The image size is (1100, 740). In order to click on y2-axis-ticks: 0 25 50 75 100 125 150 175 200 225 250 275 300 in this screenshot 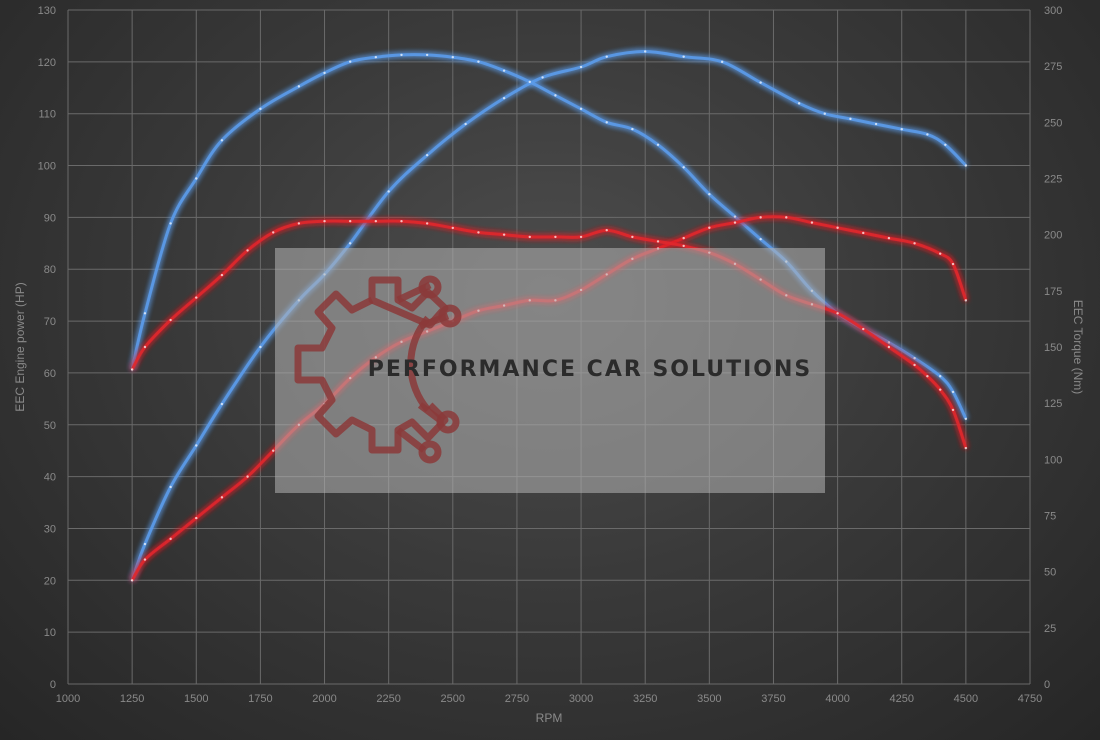, I will do `click(1053, 348)`.